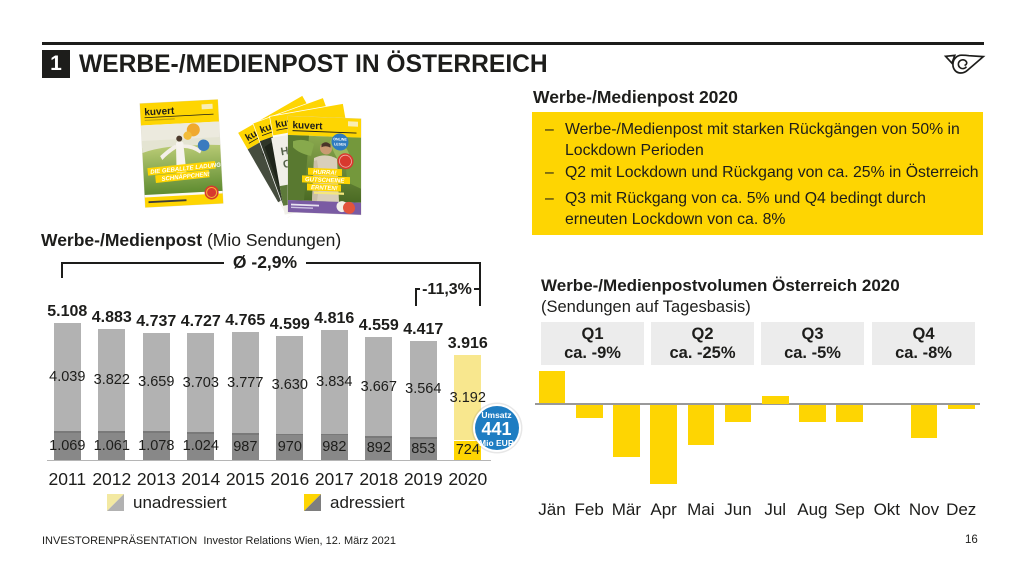  What do you see at coordinates (324, 188) in the screenshot?
I see `svg-text: ERNTEN!` at bounding box center [324, 188].